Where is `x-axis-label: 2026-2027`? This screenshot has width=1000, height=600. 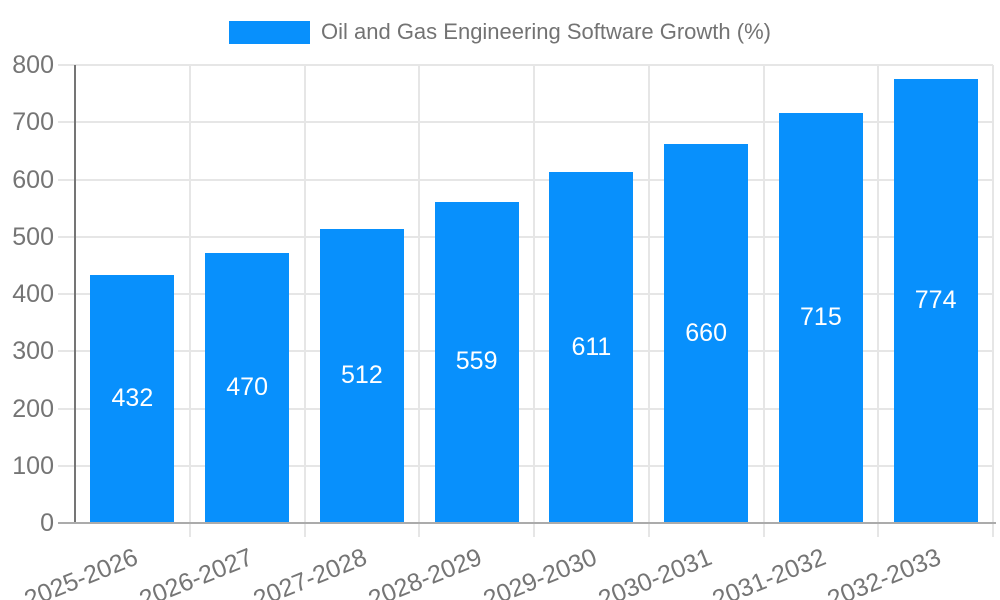 x-axis-label: 2026-2027 is located at coordinates (196, 571).